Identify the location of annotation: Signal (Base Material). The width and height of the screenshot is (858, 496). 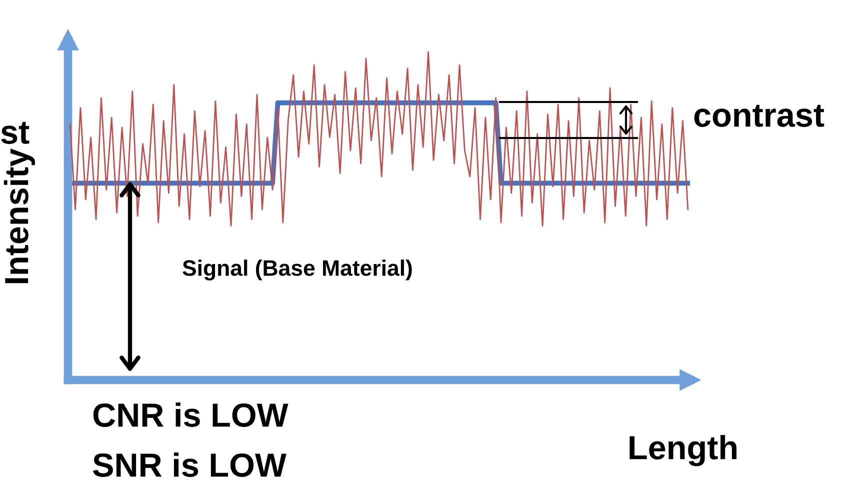
(297, 270).